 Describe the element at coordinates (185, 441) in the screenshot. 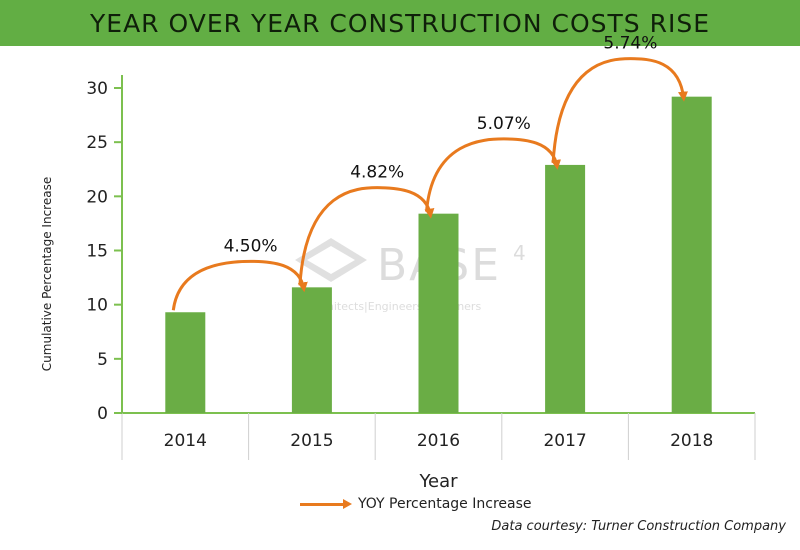

I see `x-tick-label: 2014` at that location.